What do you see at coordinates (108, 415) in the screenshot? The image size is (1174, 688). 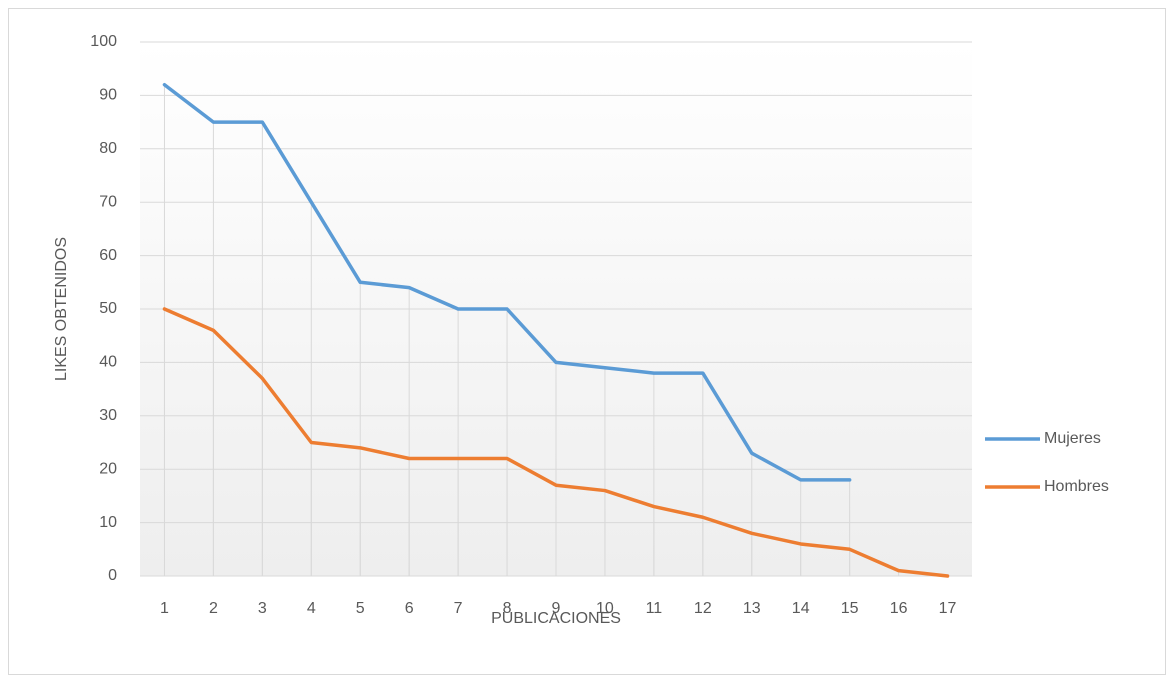 I see `y-tick-label: 30` at bounding box center [108, 415].